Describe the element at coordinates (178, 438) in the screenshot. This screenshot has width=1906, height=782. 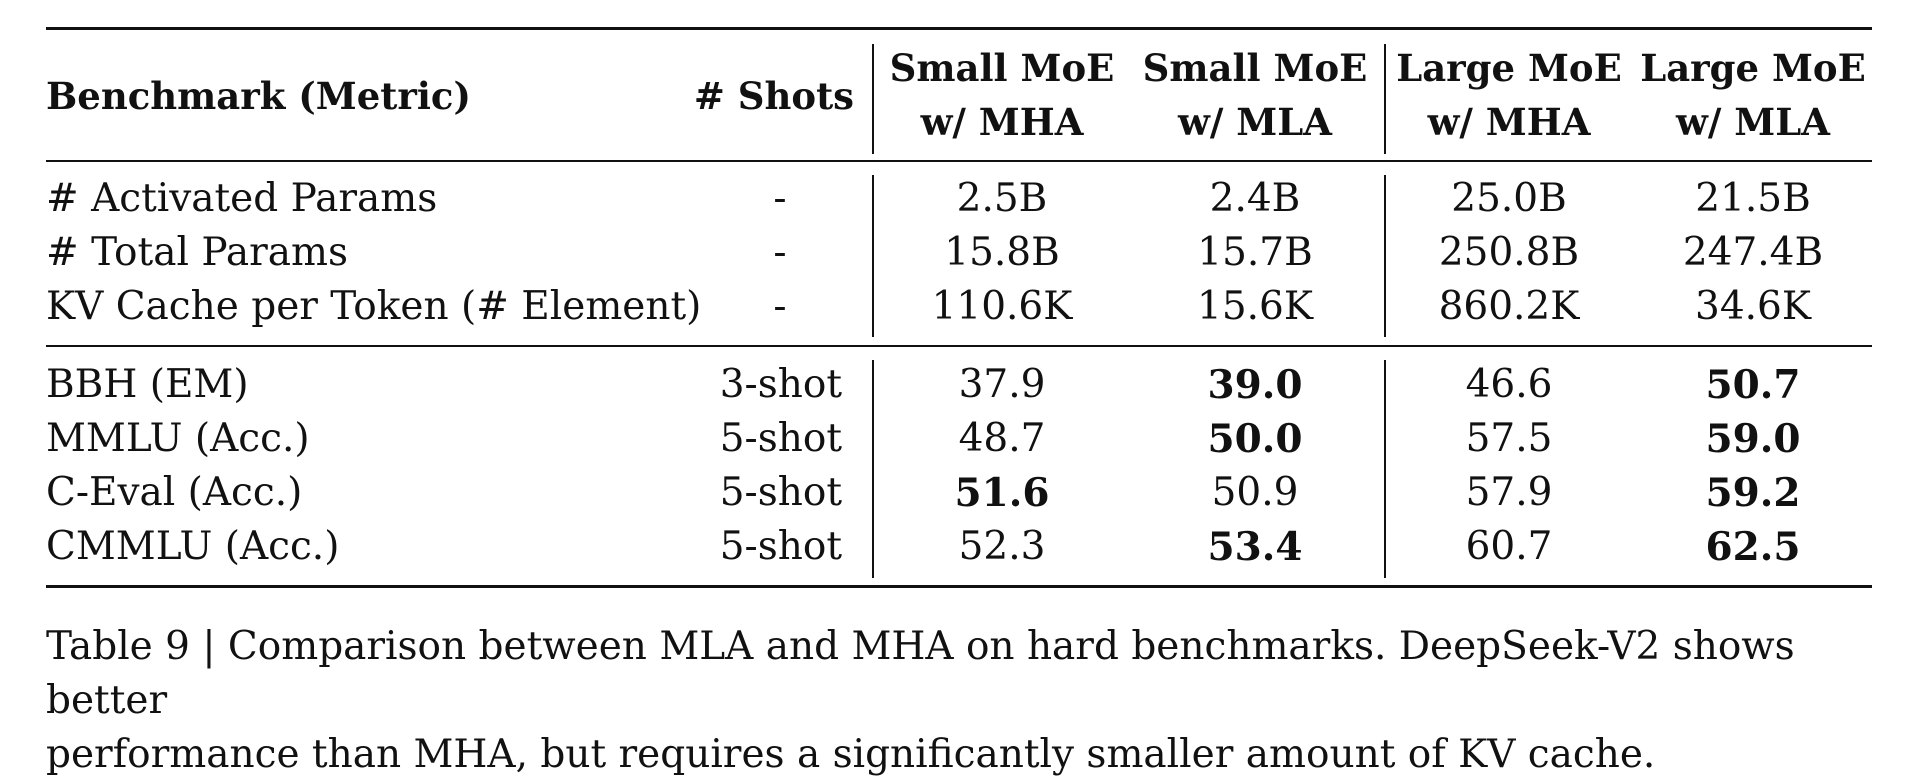
I see `bench-row-label: MMLU (Acc.)` at that location.